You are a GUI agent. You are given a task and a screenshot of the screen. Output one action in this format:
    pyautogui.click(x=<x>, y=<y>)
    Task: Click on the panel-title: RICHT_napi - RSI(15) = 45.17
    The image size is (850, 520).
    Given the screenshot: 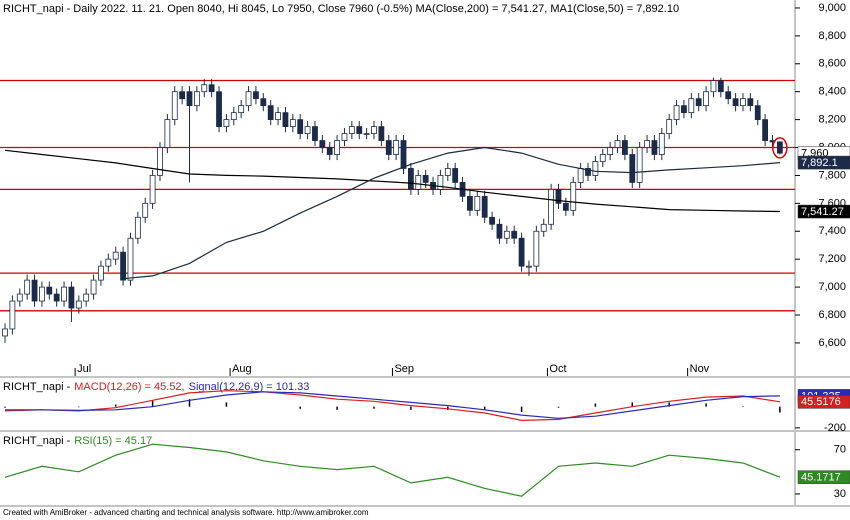 What is the action you would take?
    pyautogui.click(x=77, y=441)
    